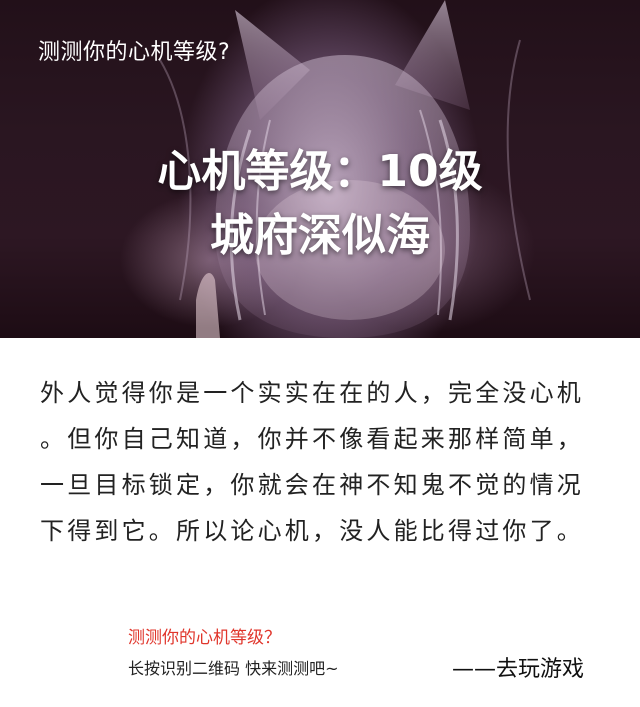  What do you see at coordinates (233, 668) in the screenshot?
I see `footer-instruction: 长按识别二维码 快来测测吧~` at bounding box center [233, 668].